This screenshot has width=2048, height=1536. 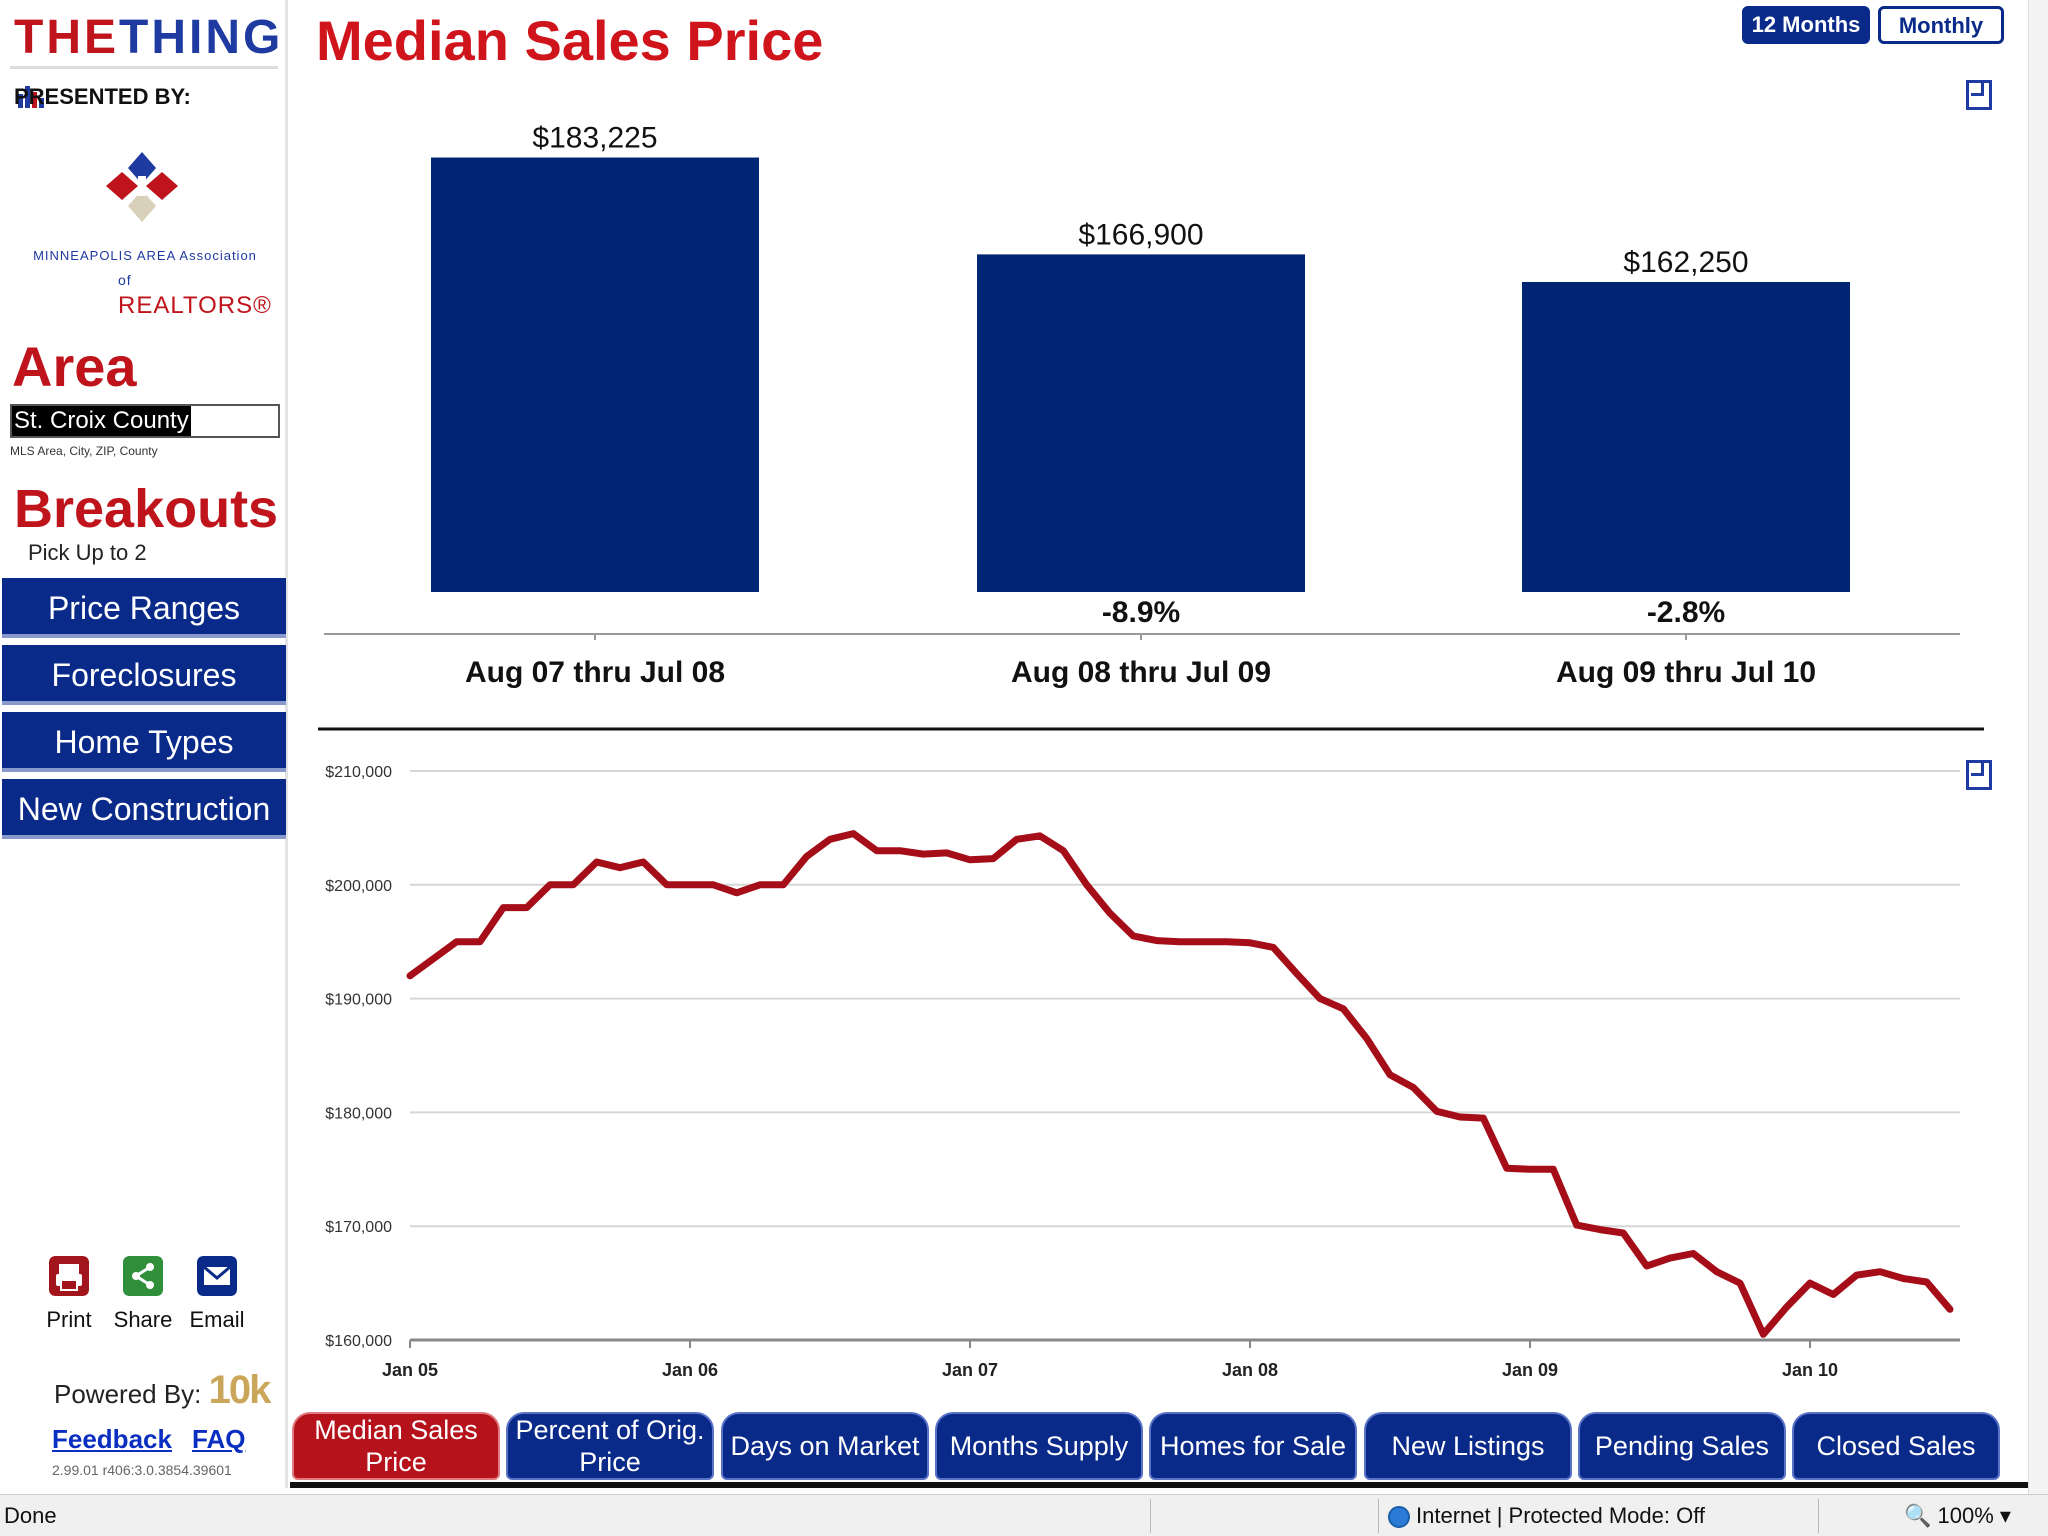 I want to click on org-name-realtors: REALTORS®, so click(x=195, y=305).